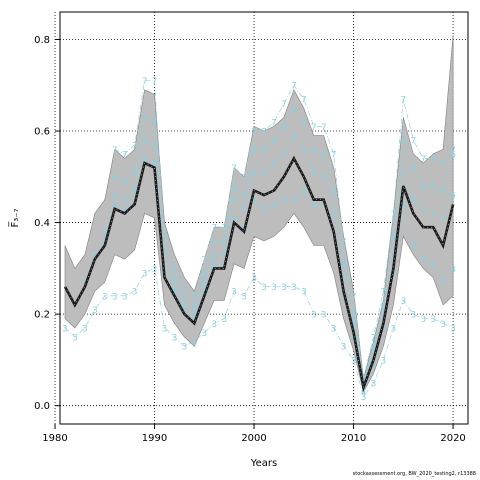  What do you see at coordinates (253, 438) in the screenshot?
I see `x-tick-label: 2000` at bounding box center [253, 438].